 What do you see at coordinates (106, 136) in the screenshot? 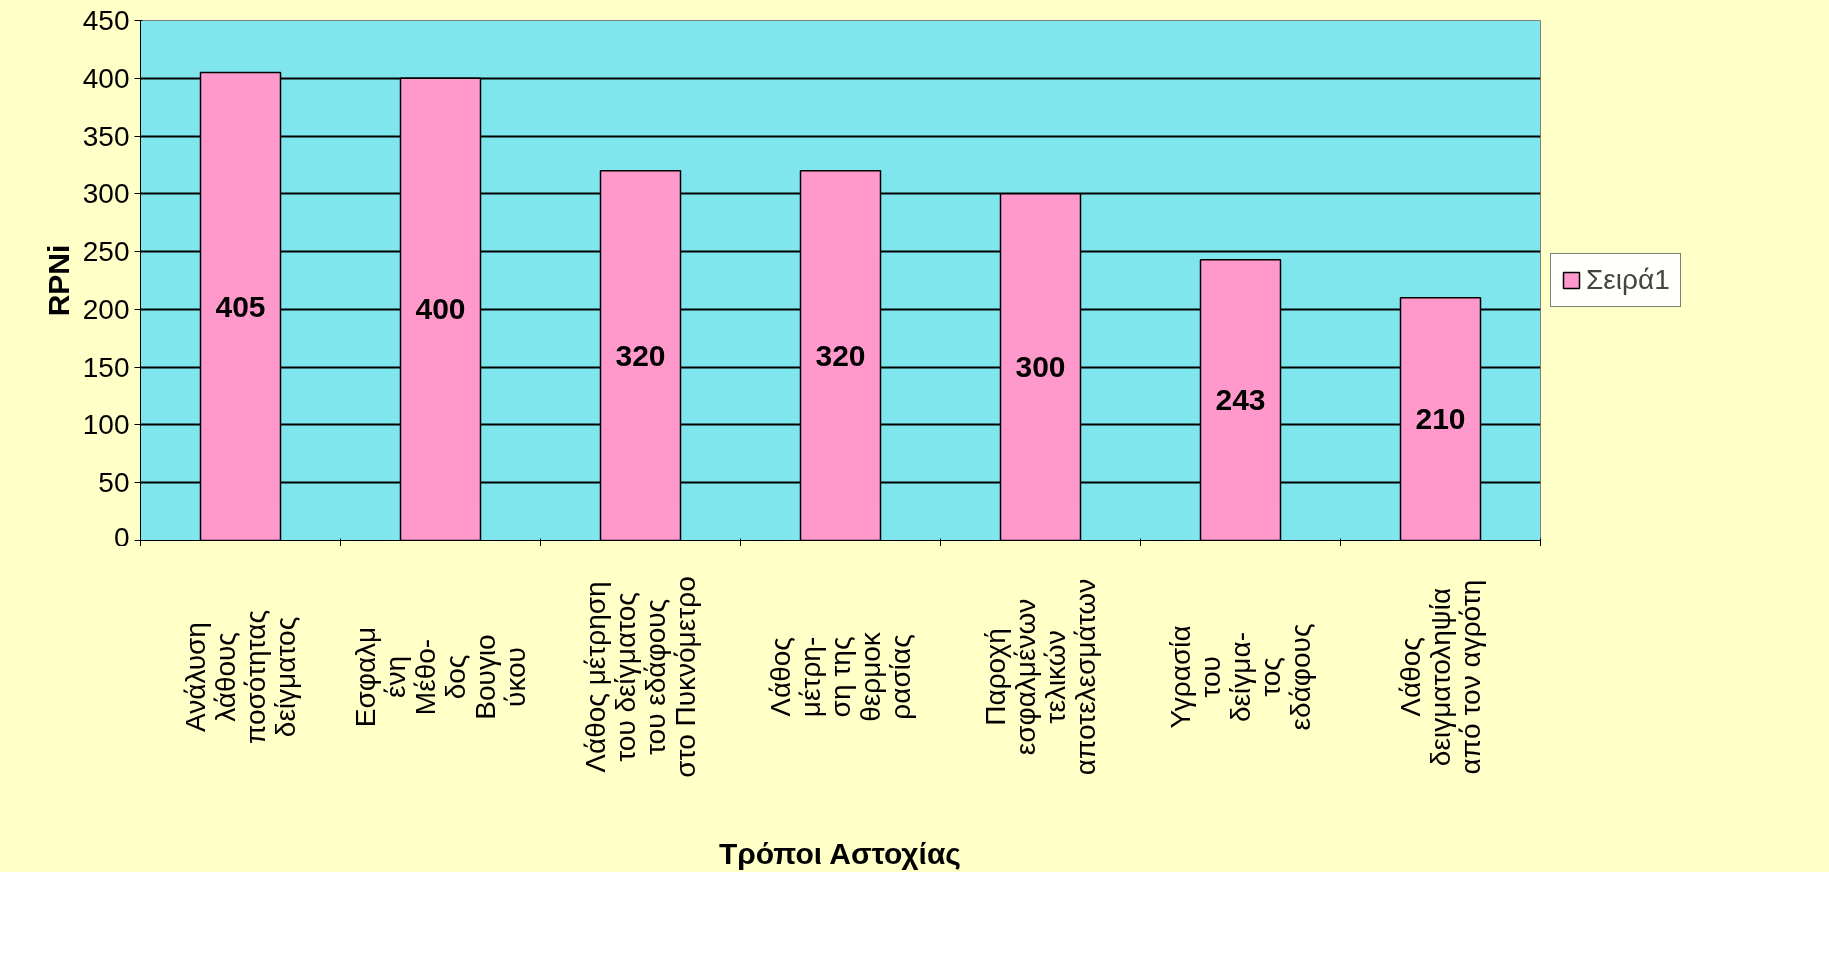
I see `y-tick-label: 350` at bounding box center [106, 136].